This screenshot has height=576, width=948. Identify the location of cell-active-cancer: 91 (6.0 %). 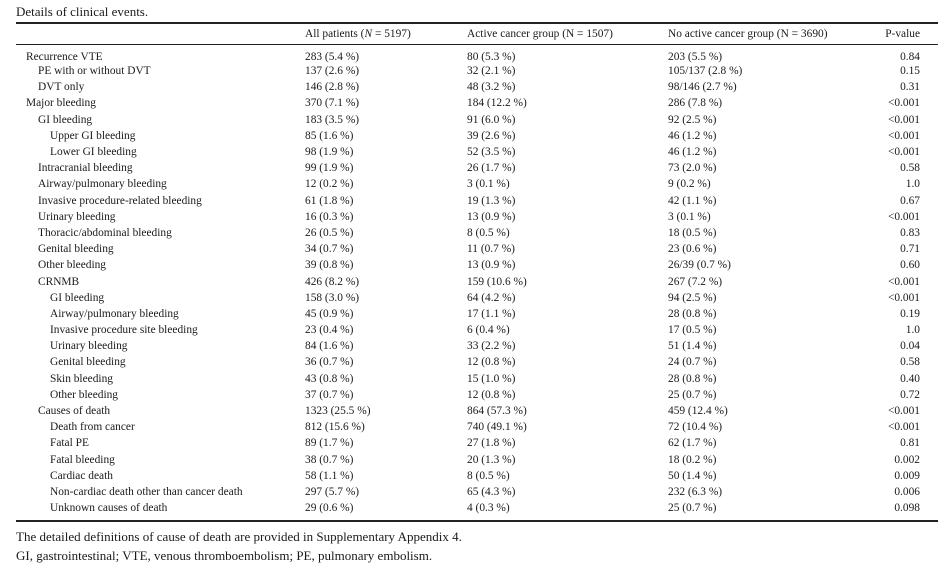
(491, 119).